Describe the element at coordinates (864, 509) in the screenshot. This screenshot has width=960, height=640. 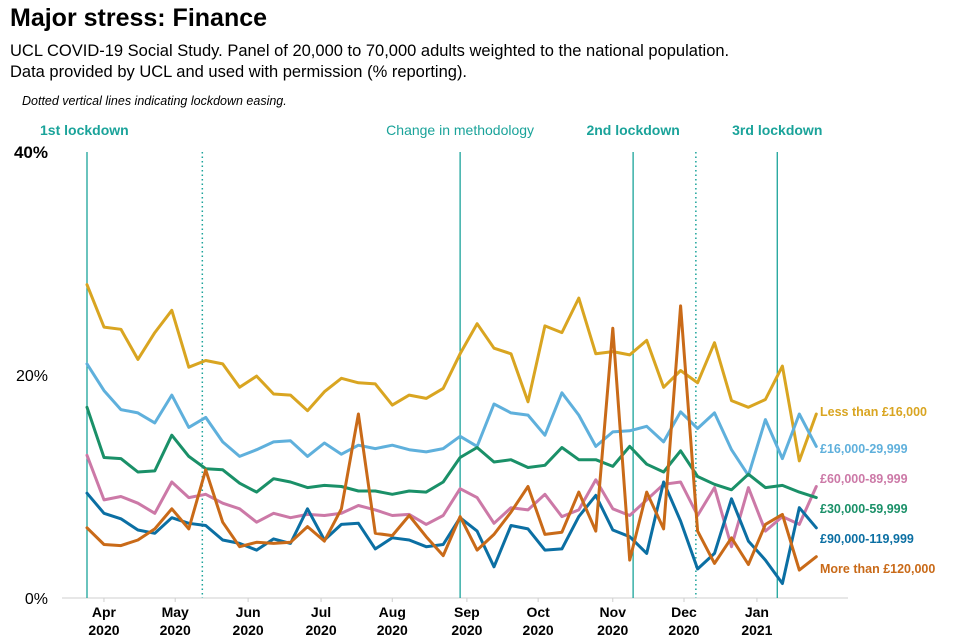
I see `series-label-30-000-59-999: £30,000-59,999` at that location.